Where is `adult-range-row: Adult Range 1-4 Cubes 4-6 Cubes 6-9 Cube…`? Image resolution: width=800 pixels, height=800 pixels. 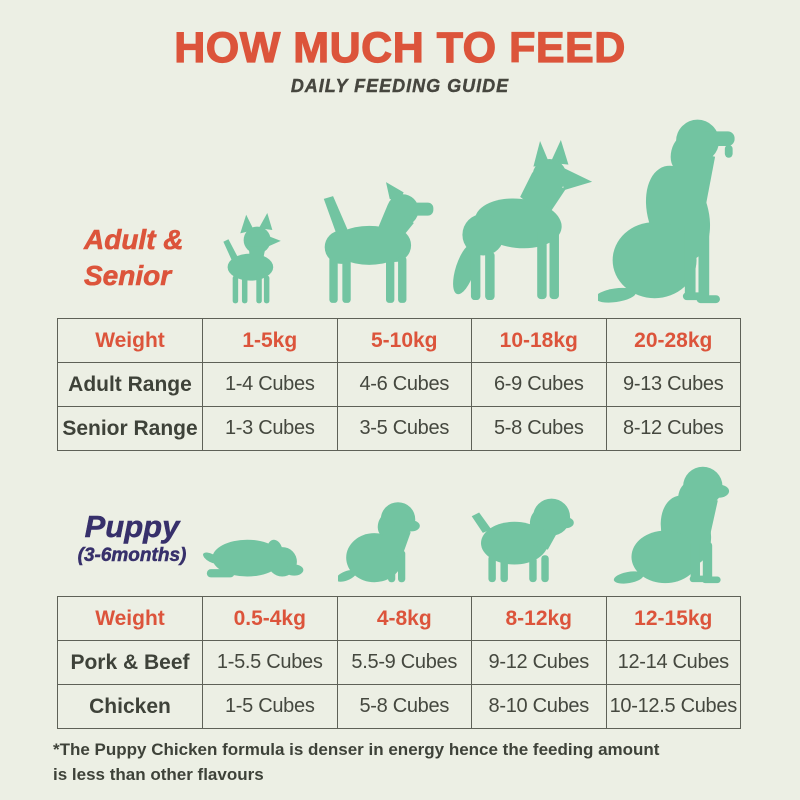
adult-range-row: Adult Range 1-4 Cubes 4-6 Cubes 6-9 Cube… is located at coordinates (399, 384).